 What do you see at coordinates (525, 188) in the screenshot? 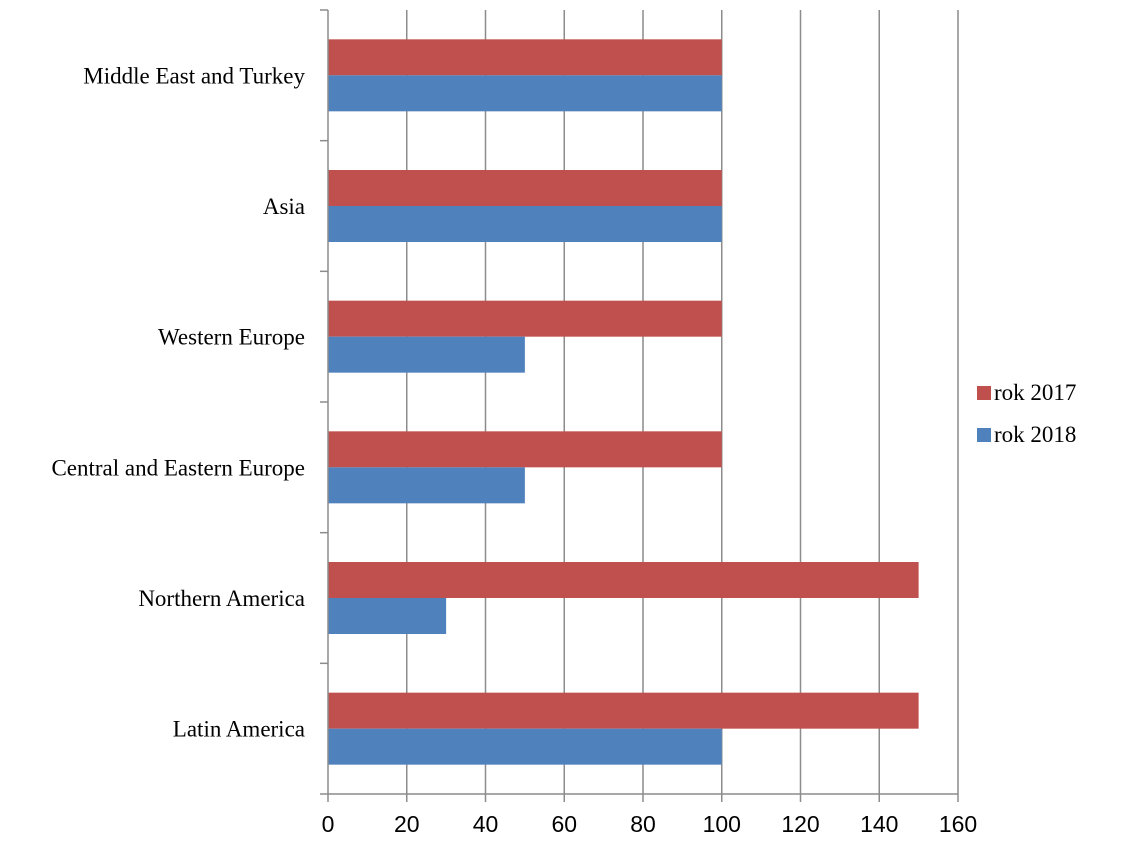
I see `bar-asia-rok-2017` at bounding box center [525, 188].